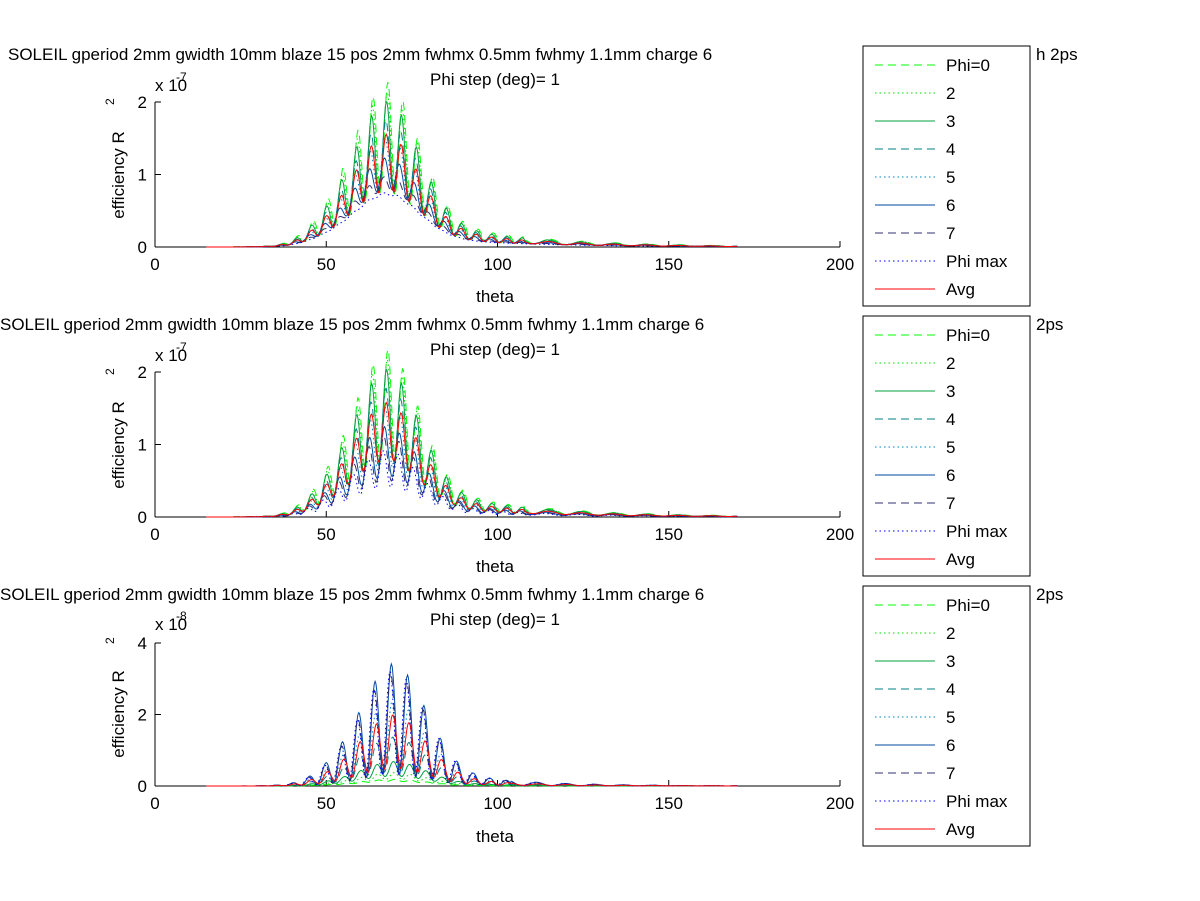 The image size is (1200, 901). What do you see at coordinates (118, 714) in the screenshot?
I see `subplot-3-ylabel-text: efficiency R` at bounding box center [118, 714].